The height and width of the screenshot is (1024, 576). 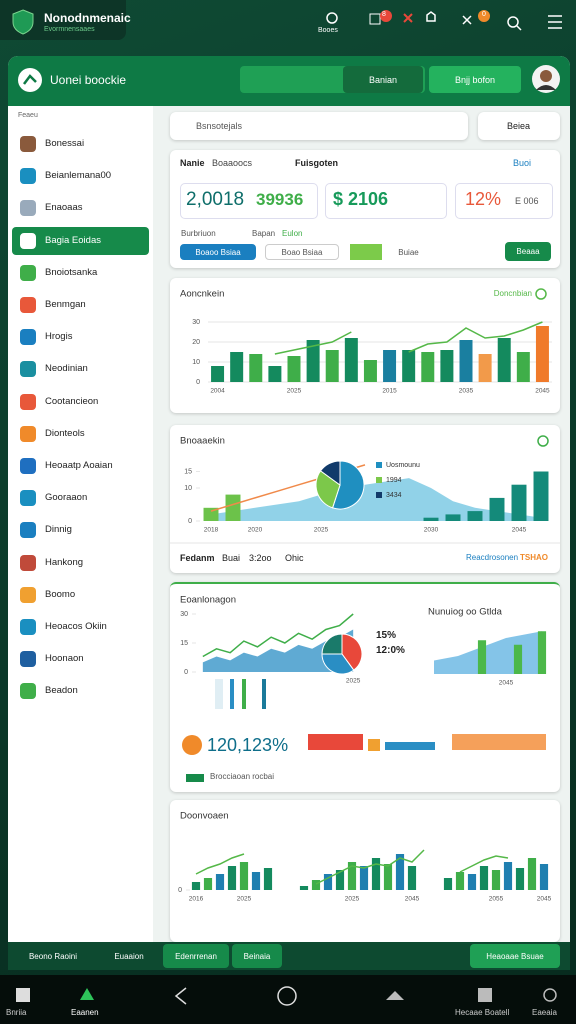 I want to click on x-tick-label: 2018, so click(x=211, y=530).